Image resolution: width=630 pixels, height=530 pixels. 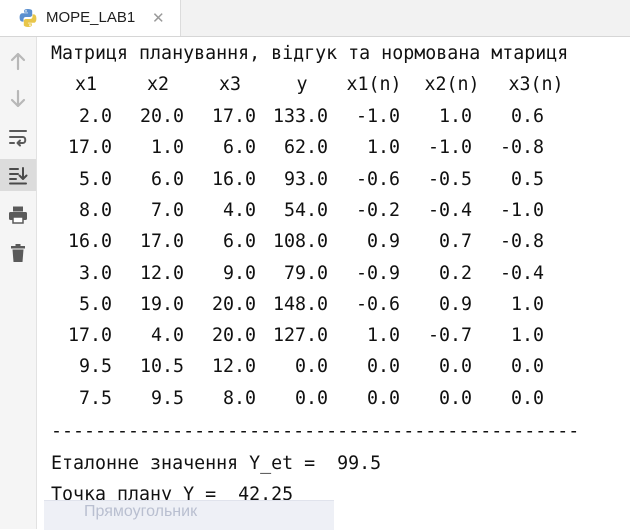 I want to click on table-cell: 108.0, so click(x=300, y=242).